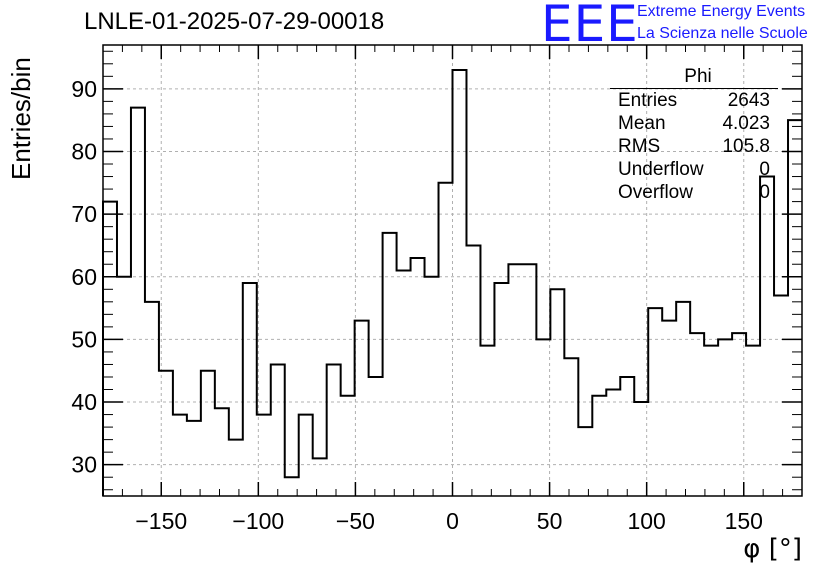  Describe the element at coordinates (84, 339) in the screenshot. I see `y-tick-label: 50` at that location.